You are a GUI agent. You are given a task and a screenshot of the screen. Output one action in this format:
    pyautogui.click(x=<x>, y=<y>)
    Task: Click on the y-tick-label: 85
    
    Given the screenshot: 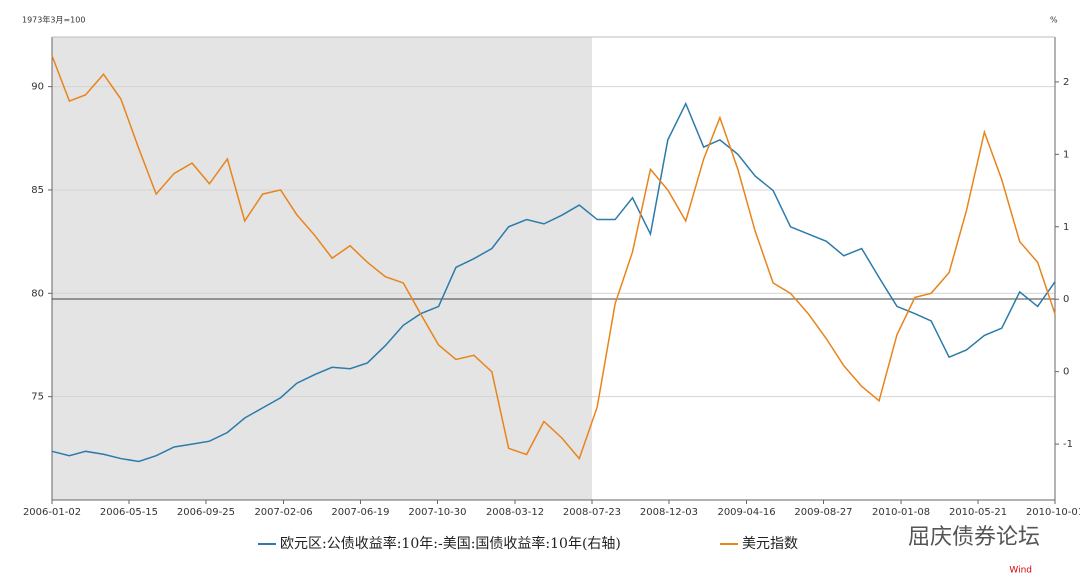 What is the action you would take?
    pyautogui.click(x=37, y=190)
    